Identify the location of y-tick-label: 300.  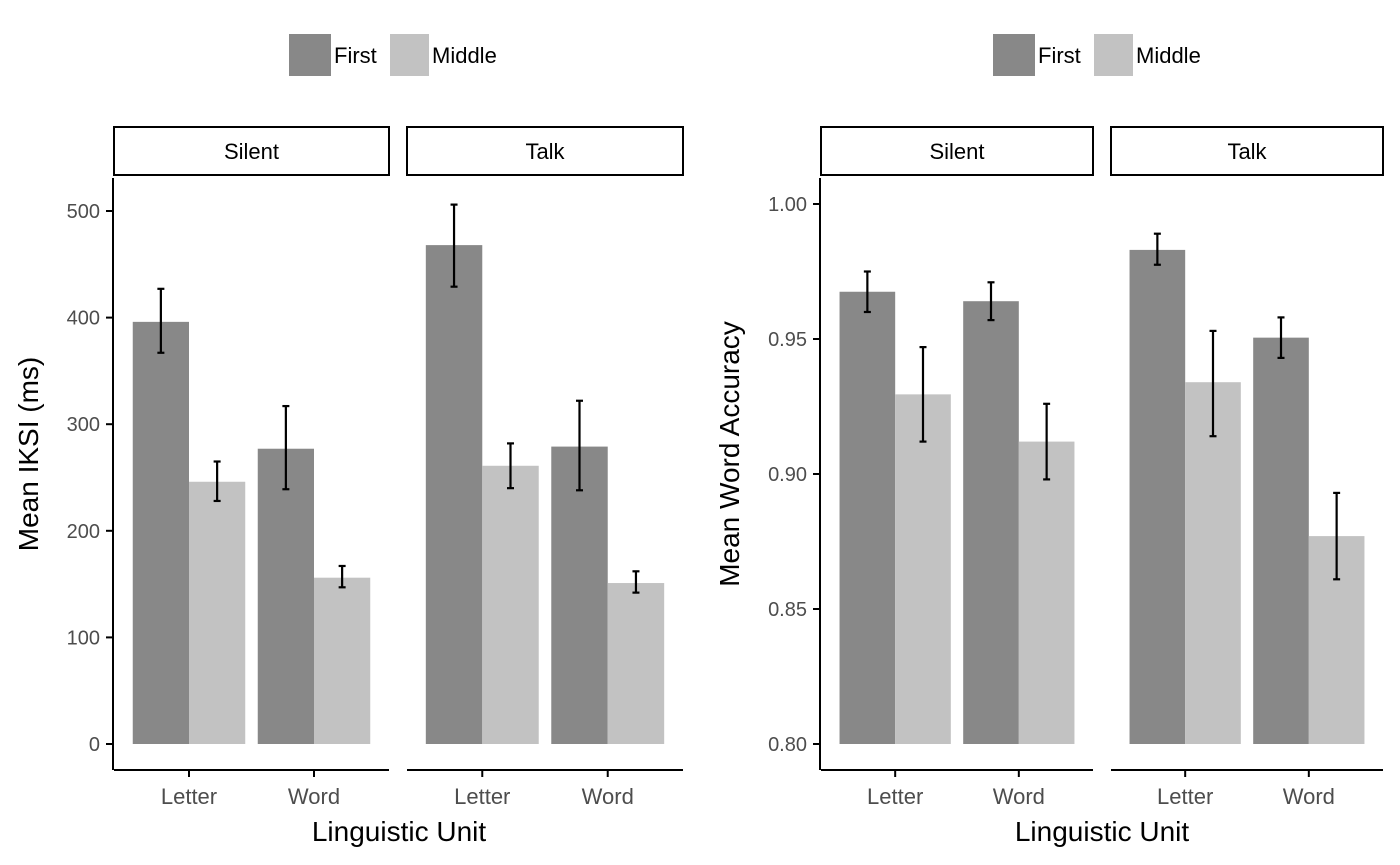
(83, 425).